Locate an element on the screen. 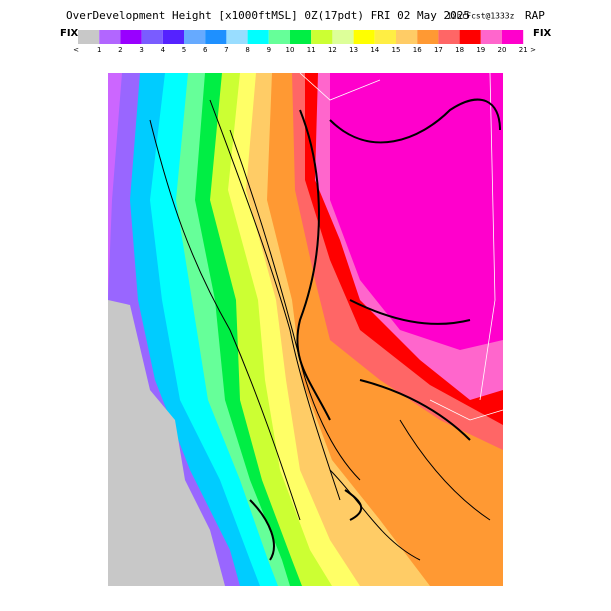  below-label: < is located at coordinates (76, 50).